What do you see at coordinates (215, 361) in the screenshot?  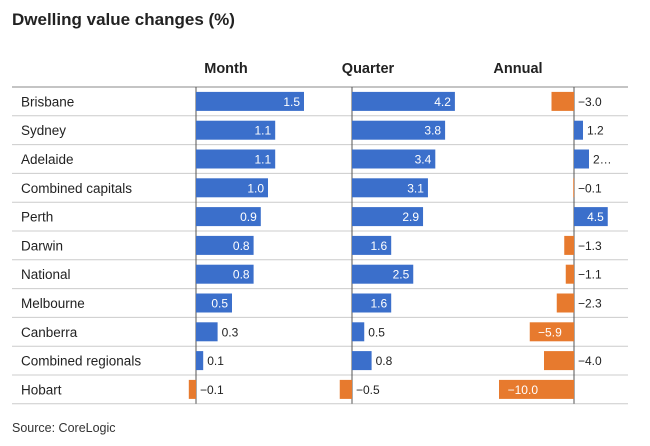 I see `data-label-month: 0.1` at bounding box center [215, 361].